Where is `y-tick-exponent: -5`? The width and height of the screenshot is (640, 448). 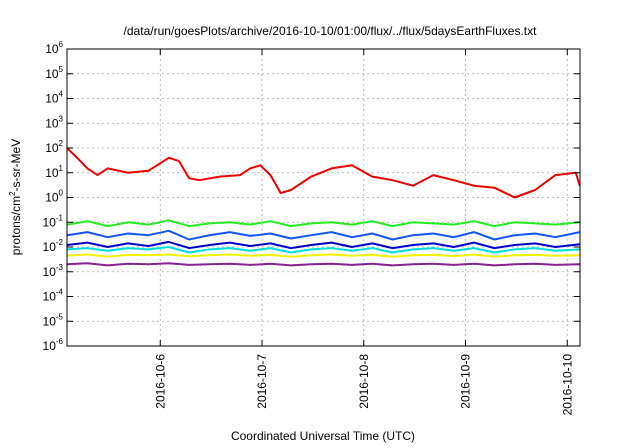 y-tick-exponent: -5 is located at coordinates (60, 316).